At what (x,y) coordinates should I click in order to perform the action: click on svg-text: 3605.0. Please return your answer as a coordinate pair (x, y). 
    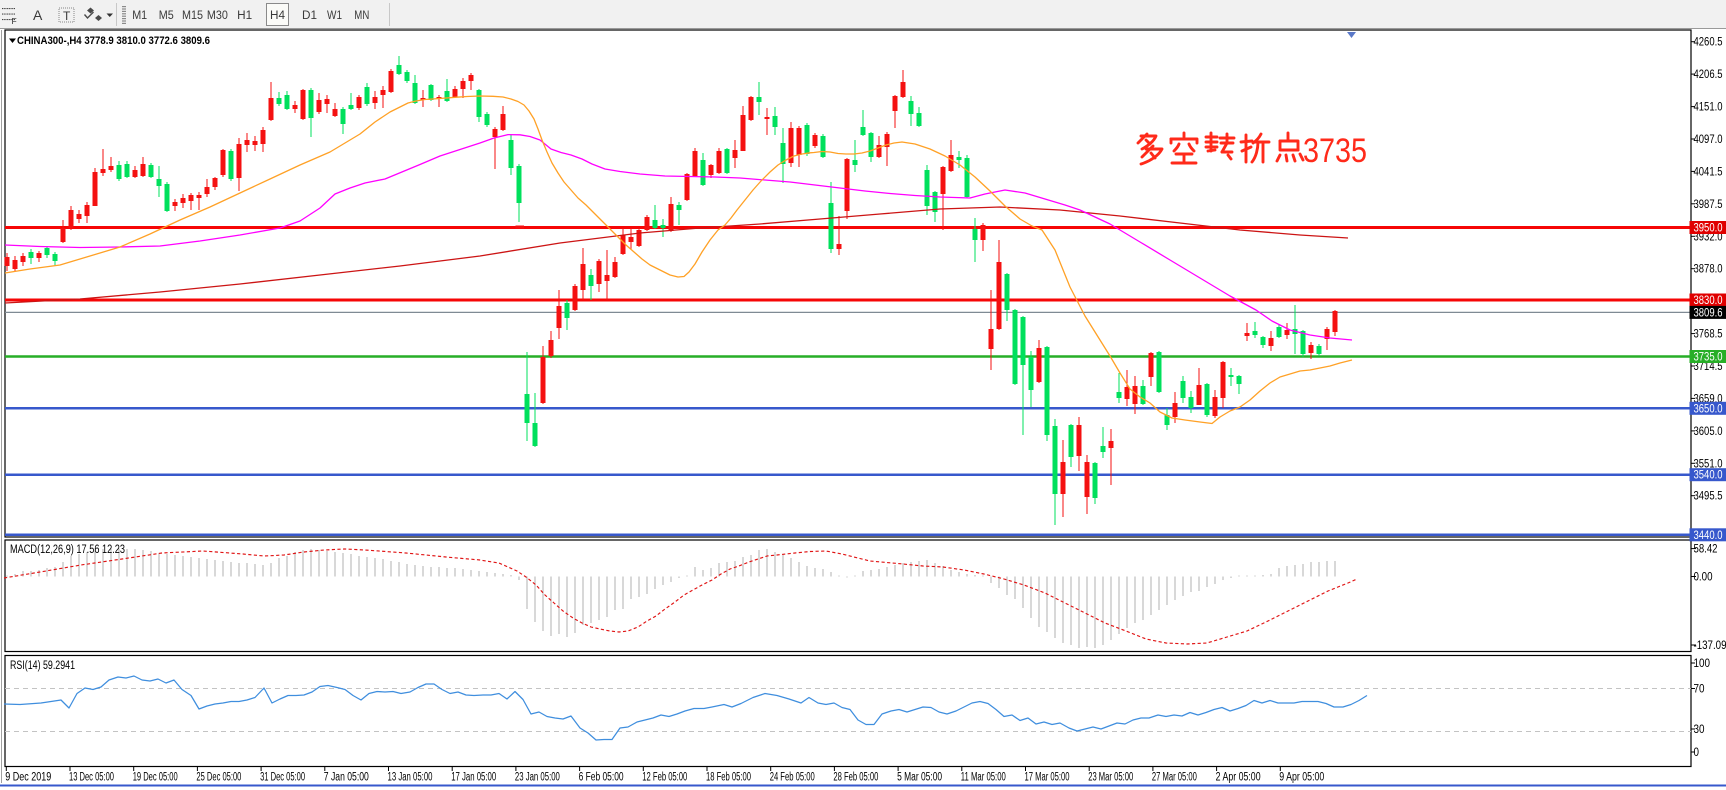
    Looking at the image, I should click on (1708, 431).